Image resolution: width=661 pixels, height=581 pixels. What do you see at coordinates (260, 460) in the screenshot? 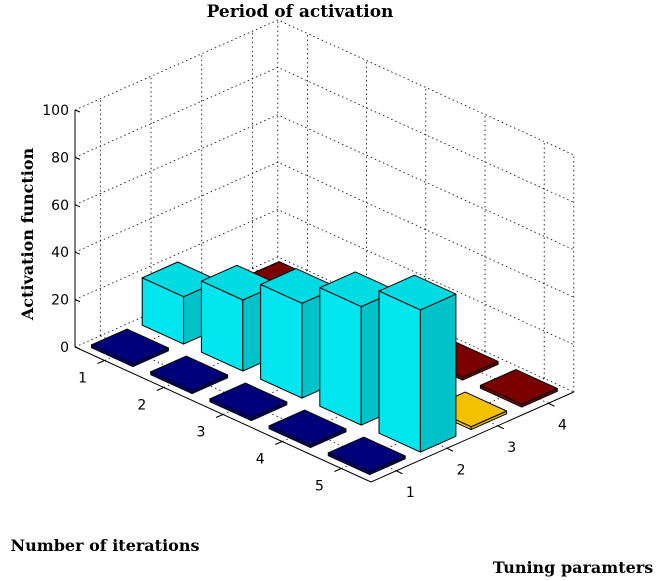
I see `iteration-tick-label: 4` at bounding box center [260, 460].